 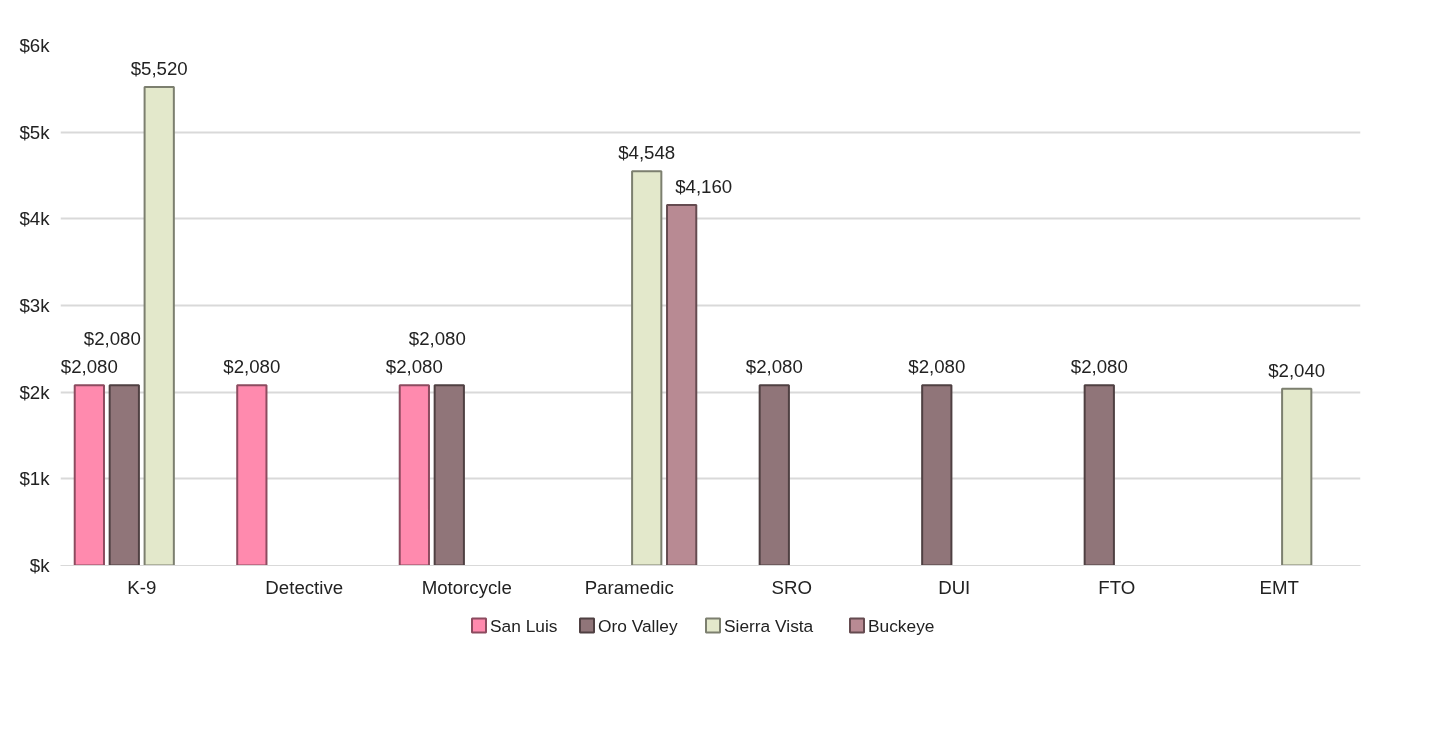 I want to click on y-tick-label: $2k, so click(x=35, y=392).